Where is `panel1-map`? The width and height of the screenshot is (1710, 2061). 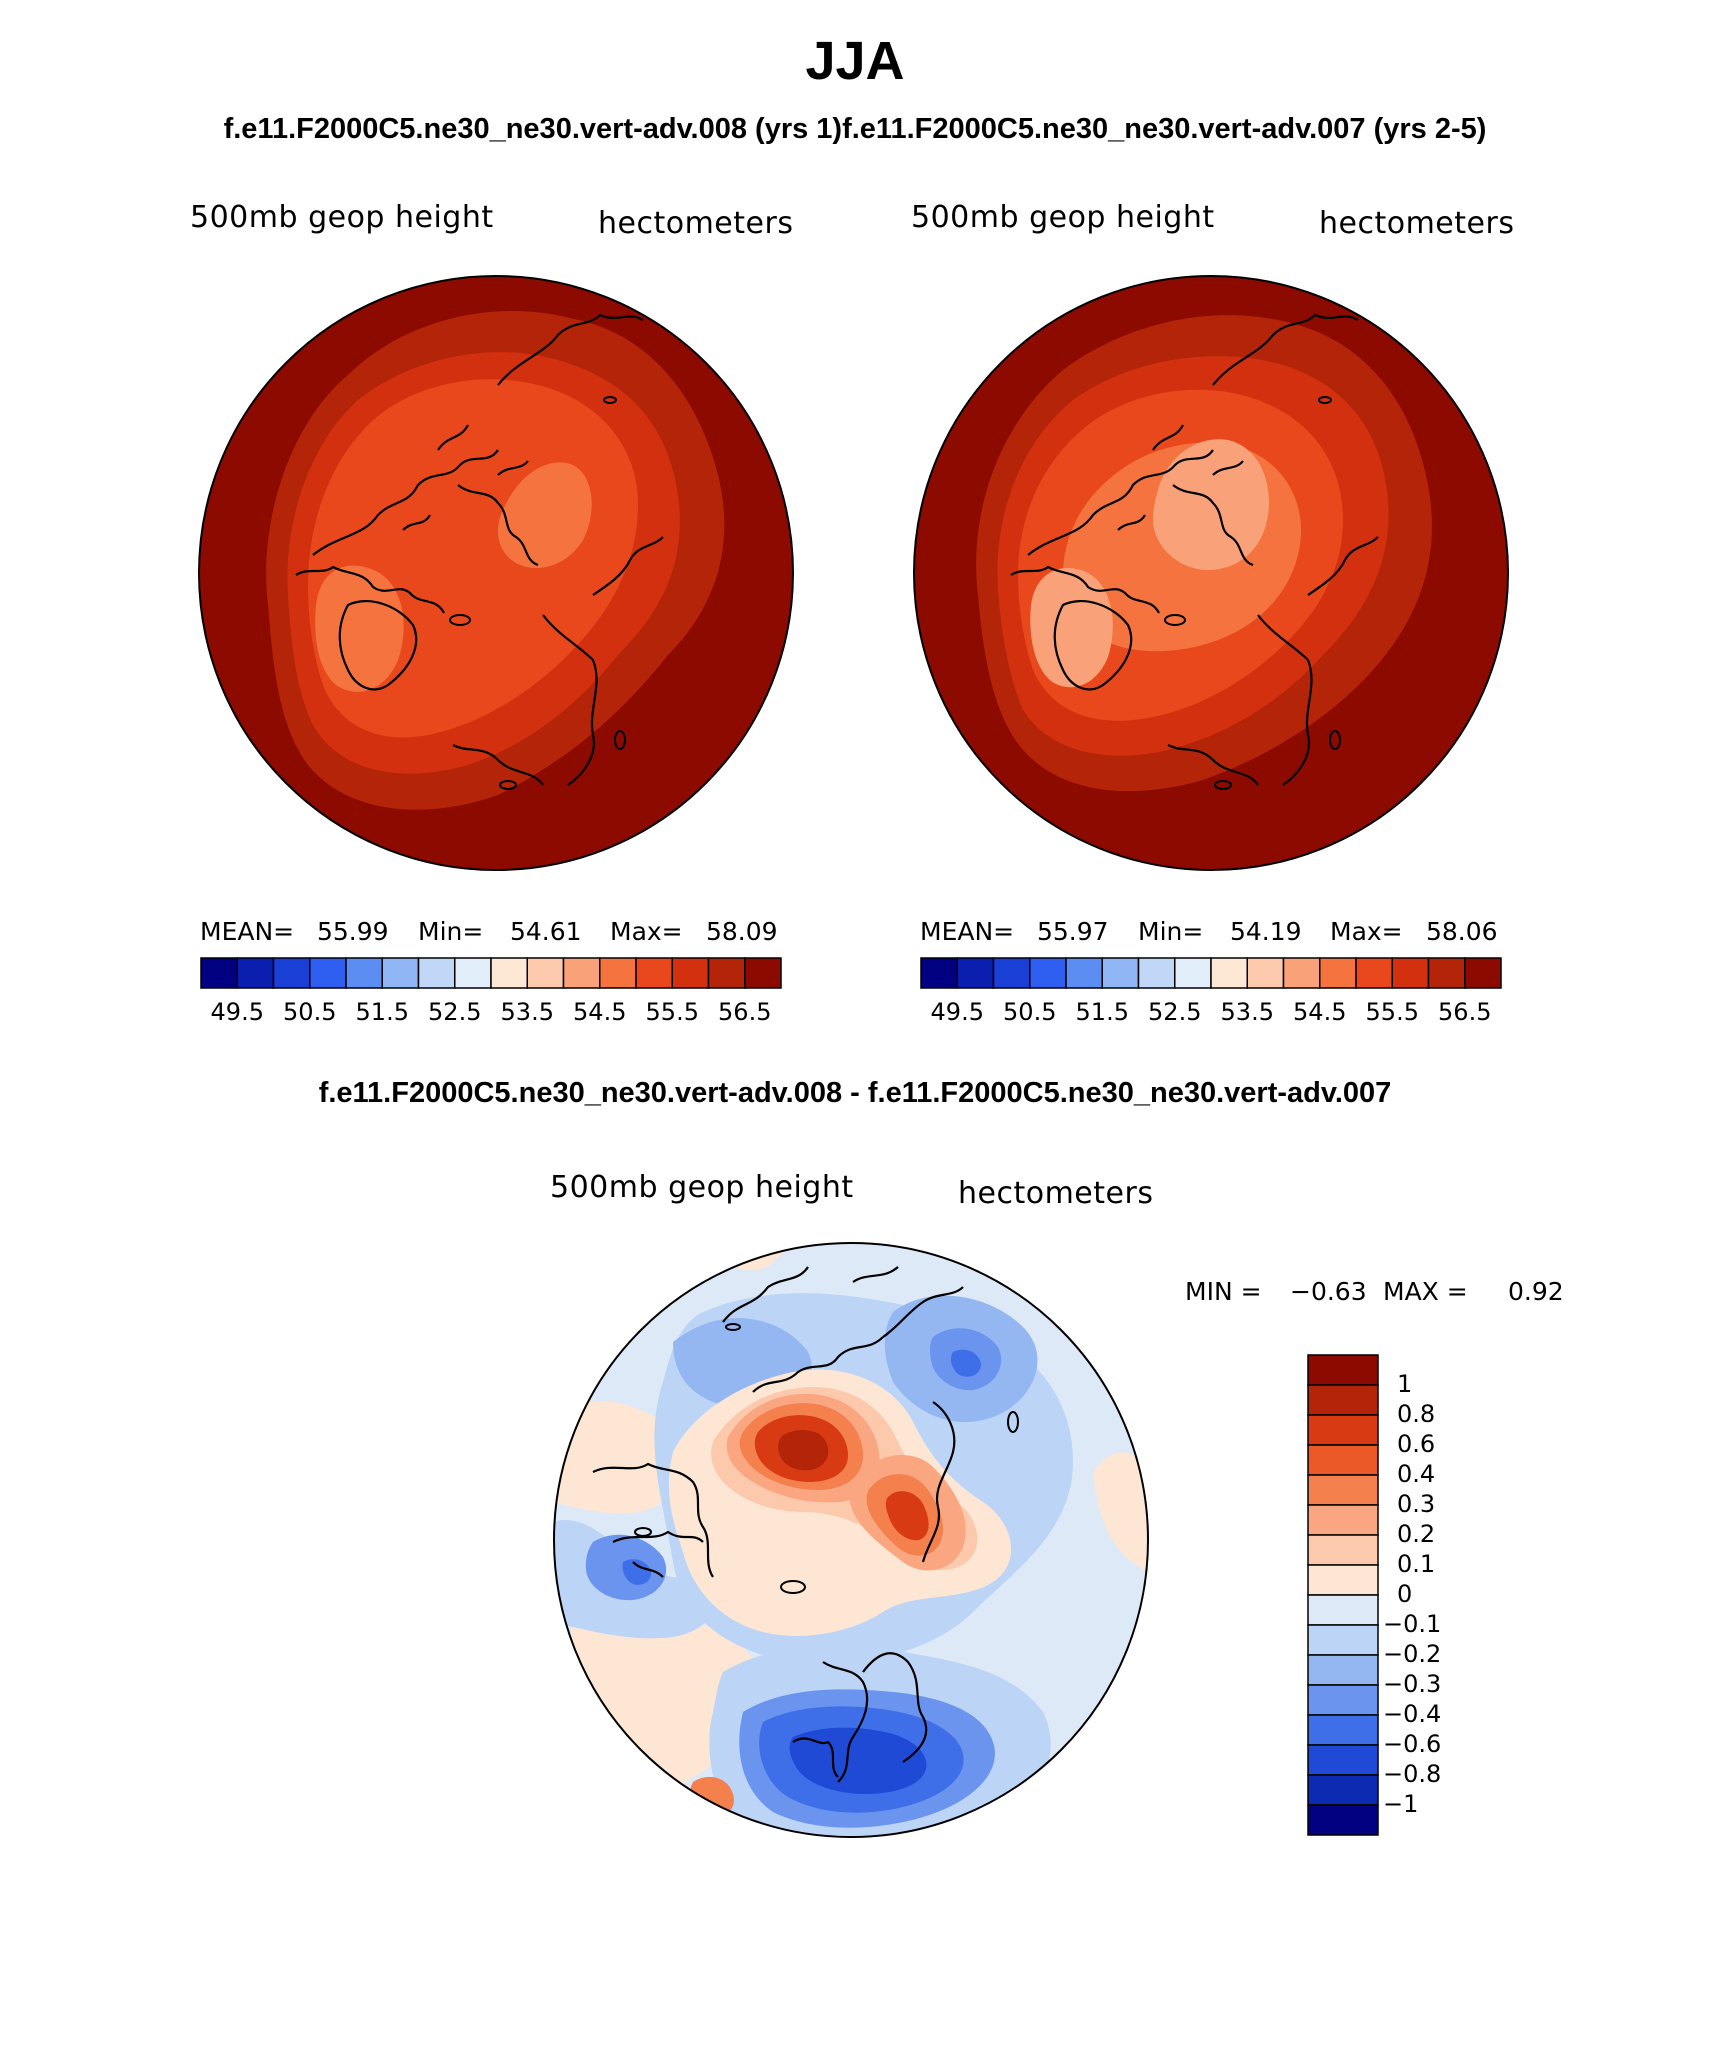 panel1-map is located at coordinates (496, 573).